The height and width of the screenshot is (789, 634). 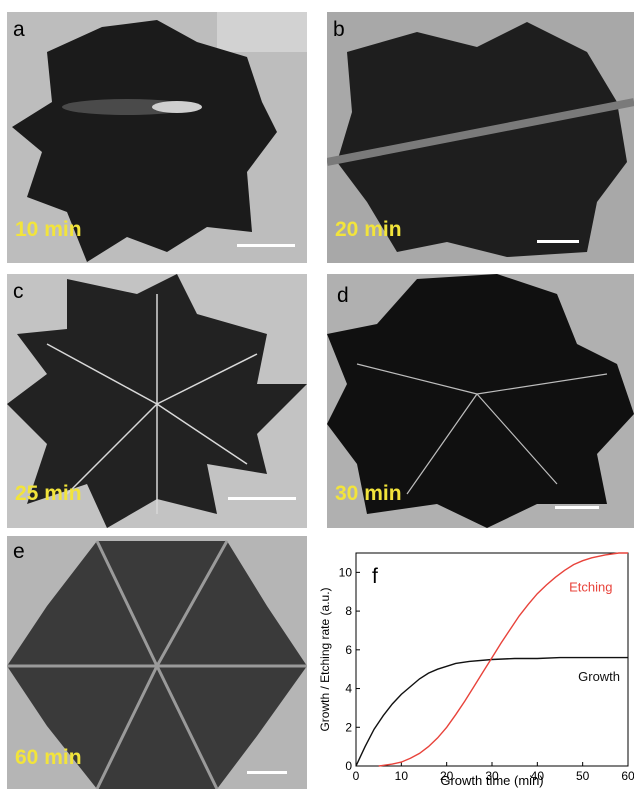 I want to click on y-axis-label: Growth / Etching rate (a.u.), so click(x=325, y=659).